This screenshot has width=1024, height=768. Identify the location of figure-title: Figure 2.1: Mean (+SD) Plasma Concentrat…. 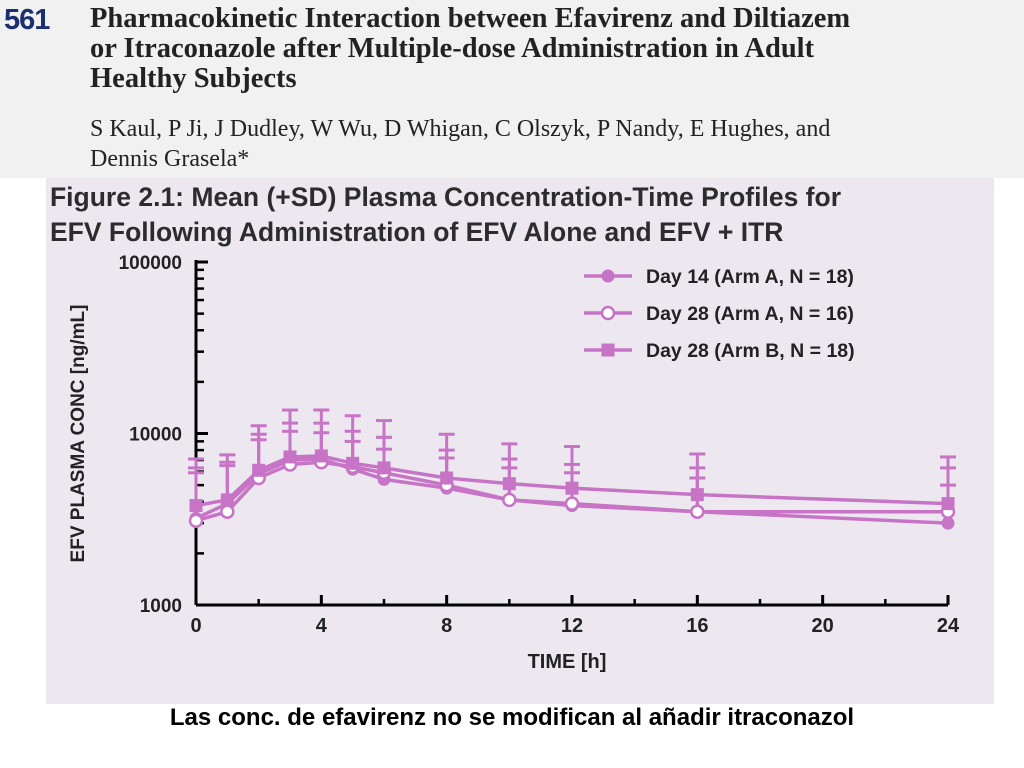
(530, 215).